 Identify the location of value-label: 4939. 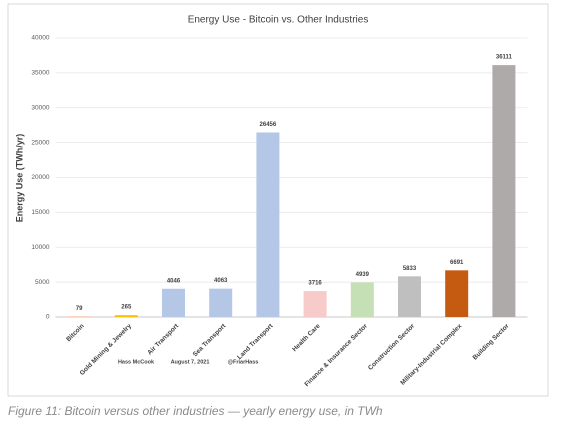
(363, 275).